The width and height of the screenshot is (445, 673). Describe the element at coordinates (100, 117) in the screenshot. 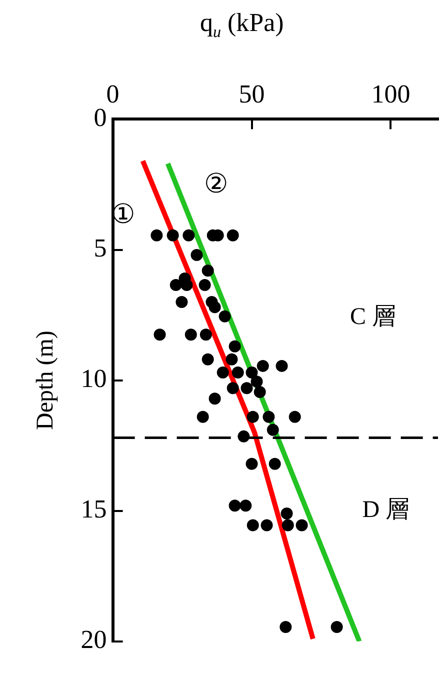

I see `y-tick-label: 0` at that location.